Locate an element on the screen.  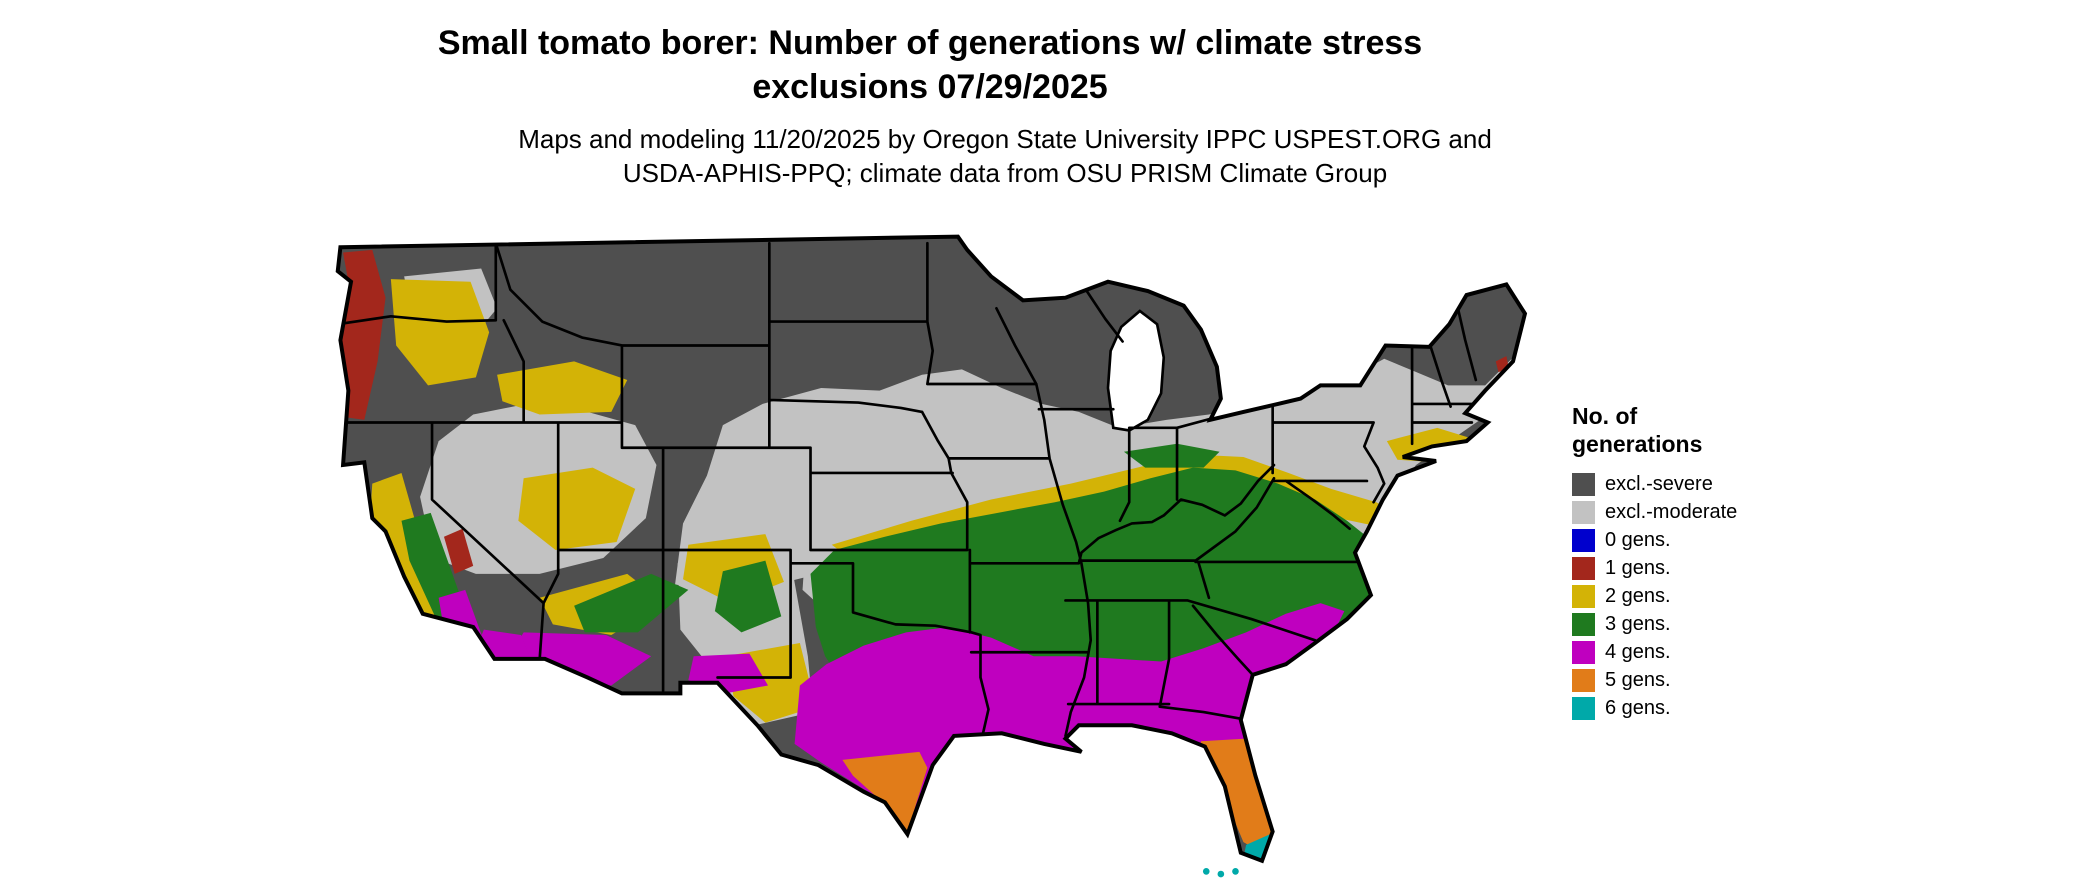
legend-swatch-moderate is located at coordinates (1583, 512).